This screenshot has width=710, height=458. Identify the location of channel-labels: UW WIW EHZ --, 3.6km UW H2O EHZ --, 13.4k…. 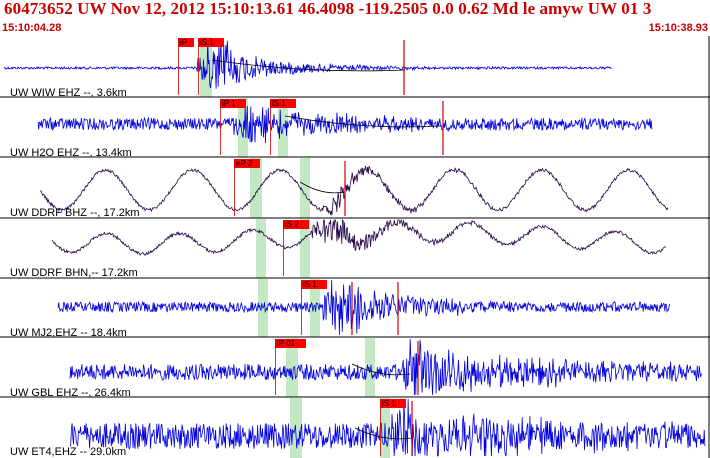
(75, 272).